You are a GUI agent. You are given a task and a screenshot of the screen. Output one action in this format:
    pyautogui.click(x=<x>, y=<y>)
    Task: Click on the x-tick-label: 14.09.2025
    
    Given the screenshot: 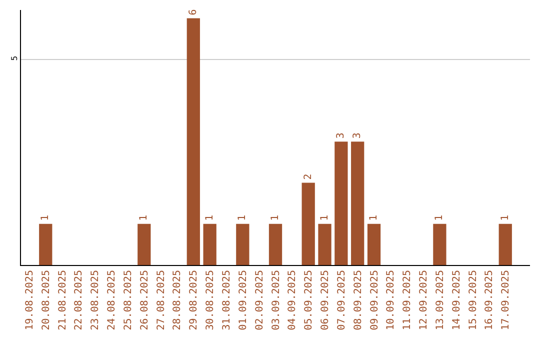 What is the action you would take?
    pyautogui.click(x=456, y=300)
    